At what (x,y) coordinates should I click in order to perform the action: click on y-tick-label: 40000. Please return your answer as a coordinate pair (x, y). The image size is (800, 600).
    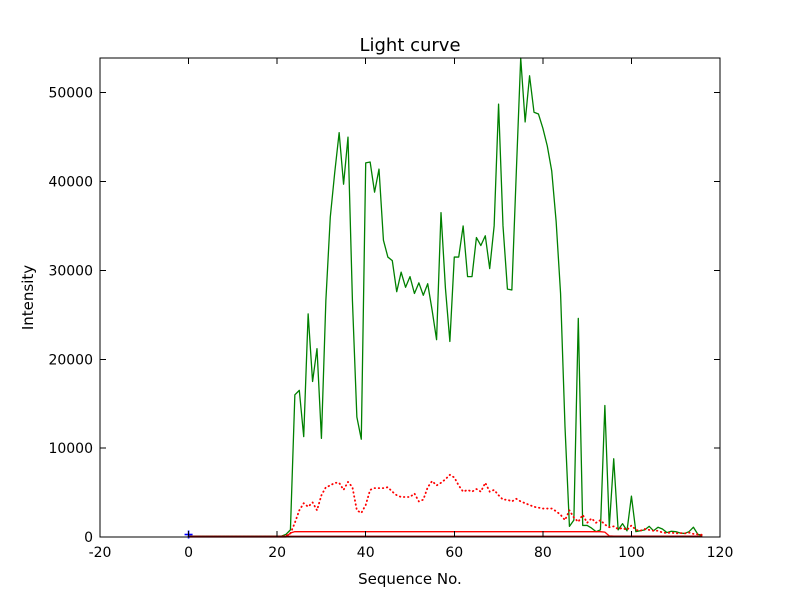
    Looking at the image, I should click on (70, 183).